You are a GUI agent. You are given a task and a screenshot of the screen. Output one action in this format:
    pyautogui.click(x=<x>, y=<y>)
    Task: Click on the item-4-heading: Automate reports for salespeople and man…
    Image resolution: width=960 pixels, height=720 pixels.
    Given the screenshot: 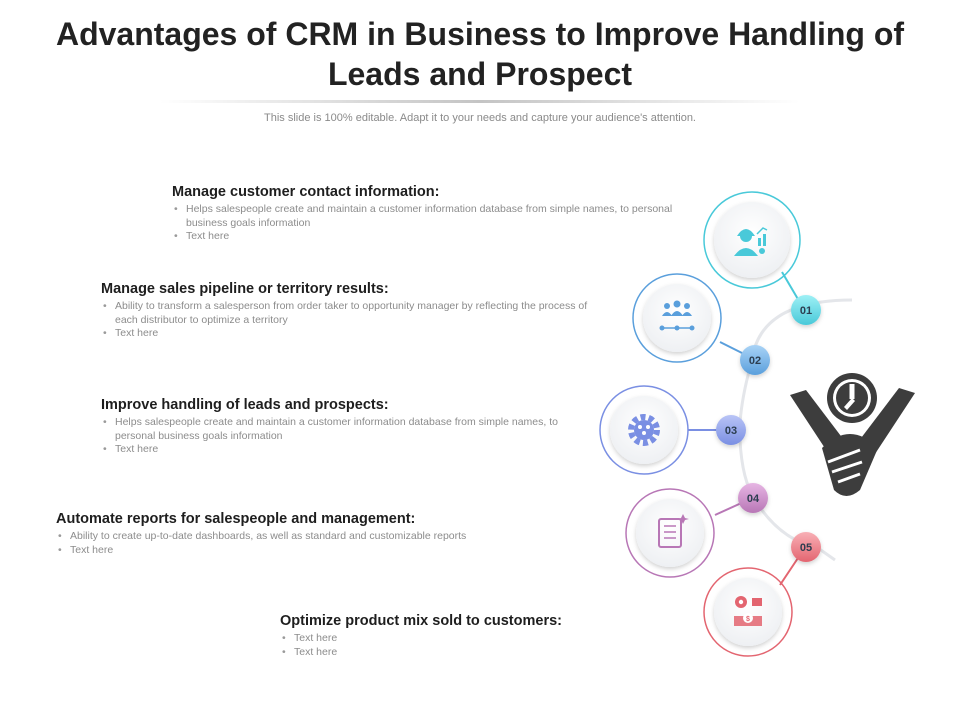 What is the action you would take?
    pyautogui.click(x=236, y=519)
    